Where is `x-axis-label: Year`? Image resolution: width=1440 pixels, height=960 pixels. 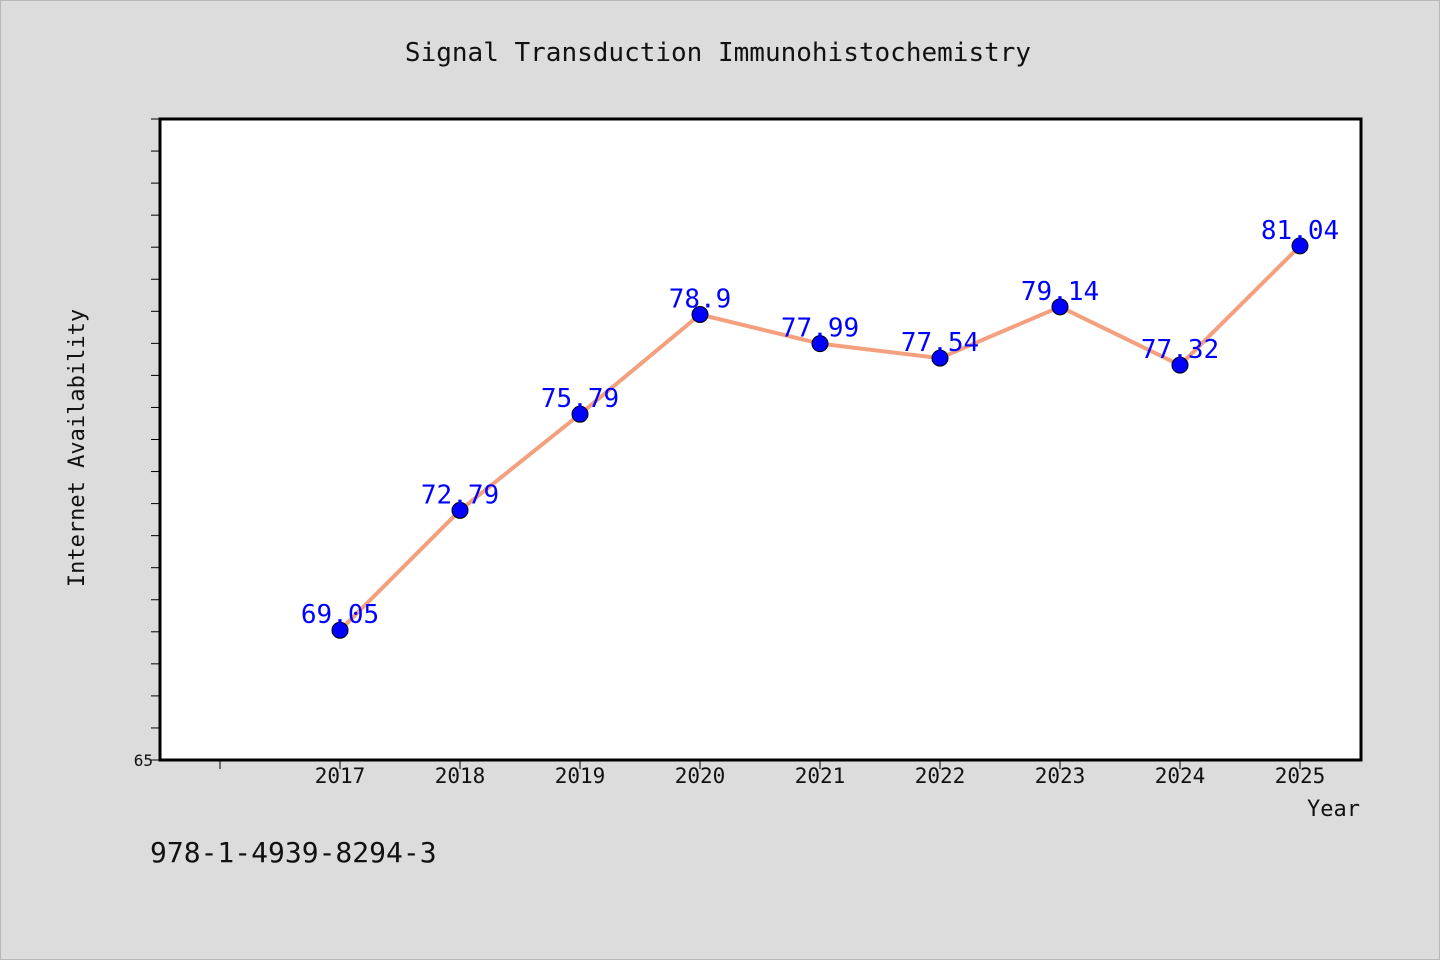 x-axis-label: Year is located at coordinates (1333, 809).